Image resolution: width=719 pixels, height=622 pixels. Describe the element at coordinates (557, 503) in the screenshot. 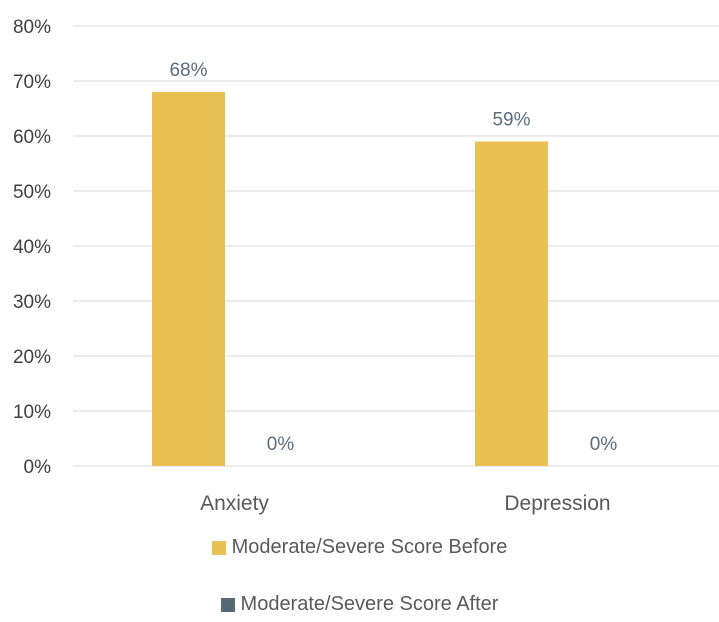

I see `x-tick-label: Depression` at that location.